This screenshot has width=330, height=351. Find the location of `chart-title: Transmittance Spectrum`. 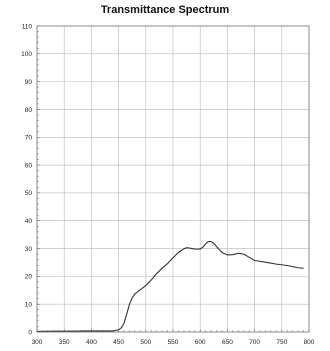

chart-title: Transmittance Spectrum is located at coordinates (165, 10).